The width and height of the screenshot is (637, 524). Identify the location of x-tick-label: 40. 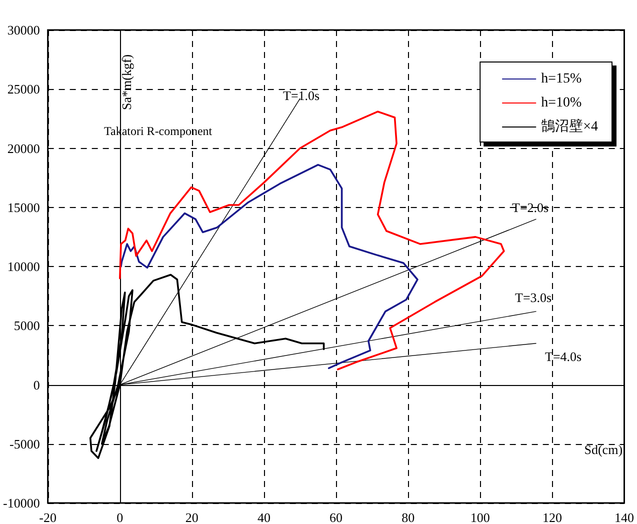
(263, 517).